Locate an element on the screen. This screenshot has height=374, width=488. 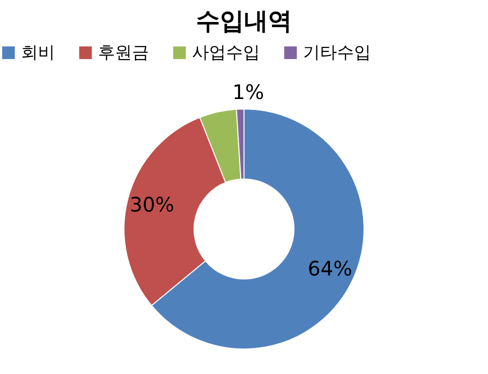
data-label: 30% is located at coordinates (152, 204).